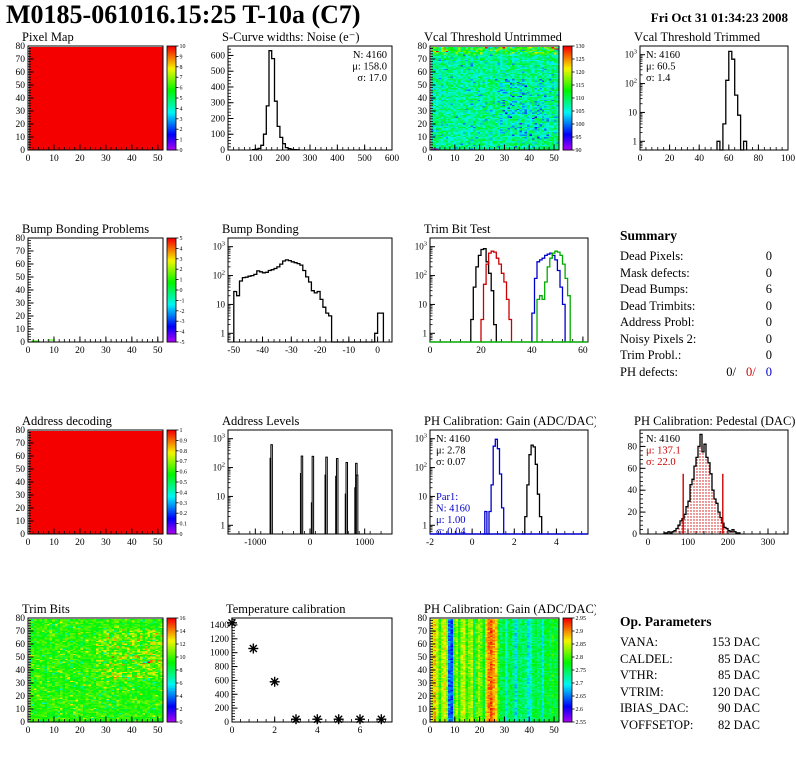 The image size is (796, 772). What do you see at coordinates (184, 504) in the screenshot?
I see `svg-text: 0.3` at bounding box center [184, 504].